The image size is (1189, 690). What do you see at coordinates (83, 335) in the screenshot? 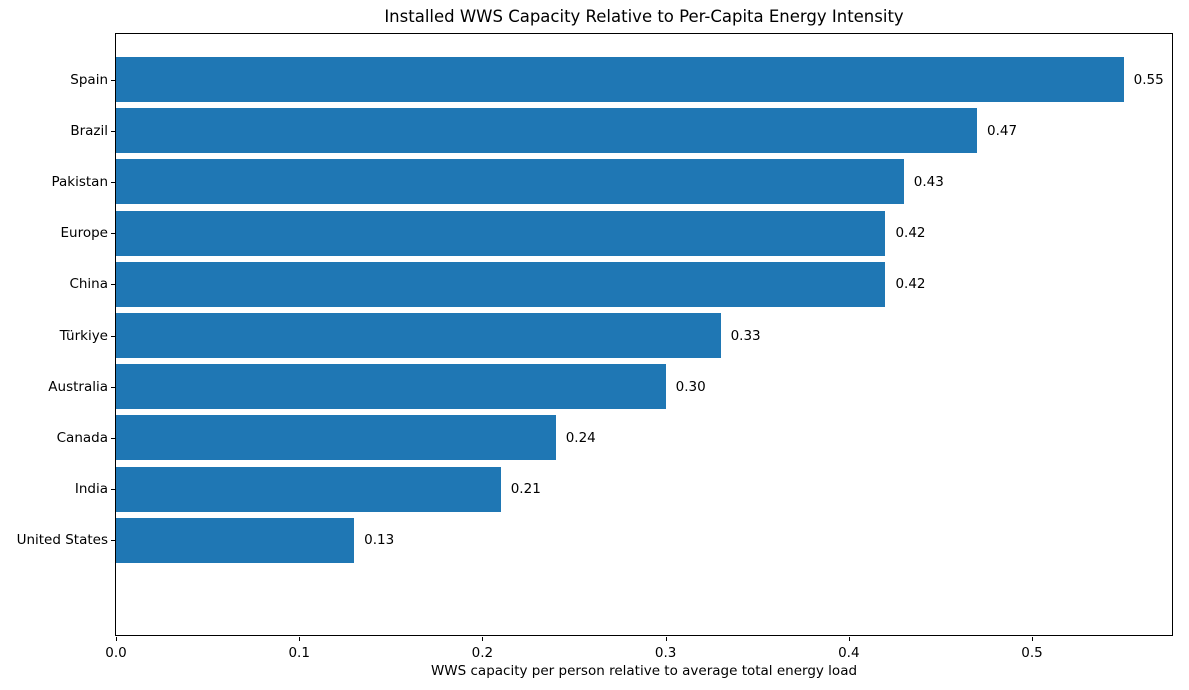
I see `y-tick-label: Türkiye` at bounding box center [83, 335].